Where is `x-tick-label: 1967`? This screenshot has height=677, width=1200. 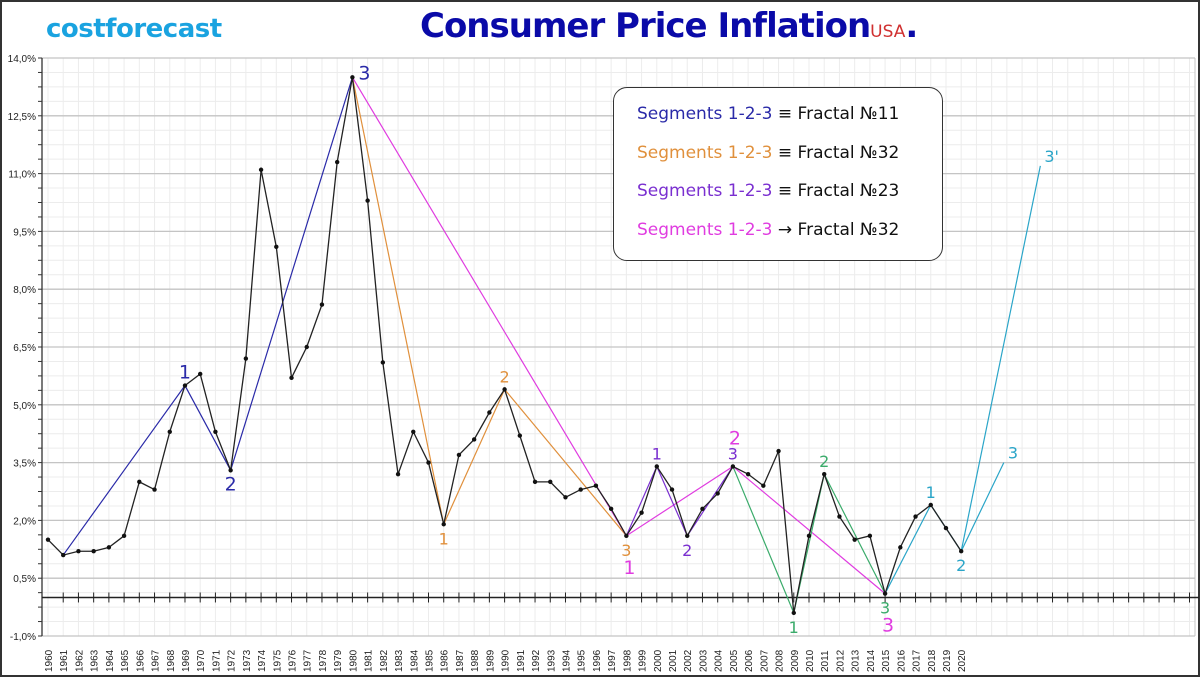
x-tick-label: 1967 is located at coordinates (156, 660).